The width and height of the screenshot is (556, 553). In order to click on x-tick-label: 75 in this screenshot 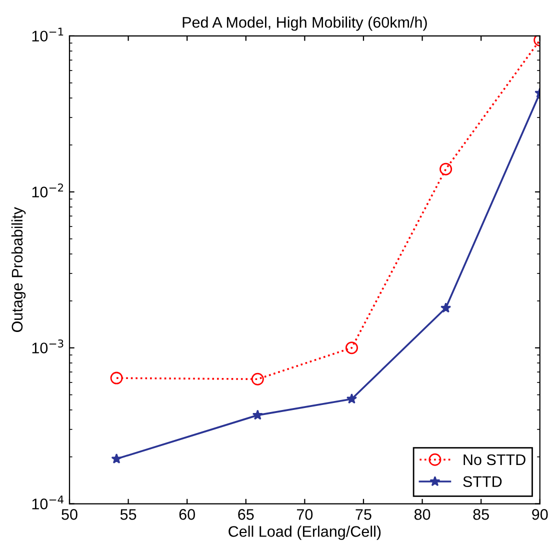, I will do `click(364, 514)`.